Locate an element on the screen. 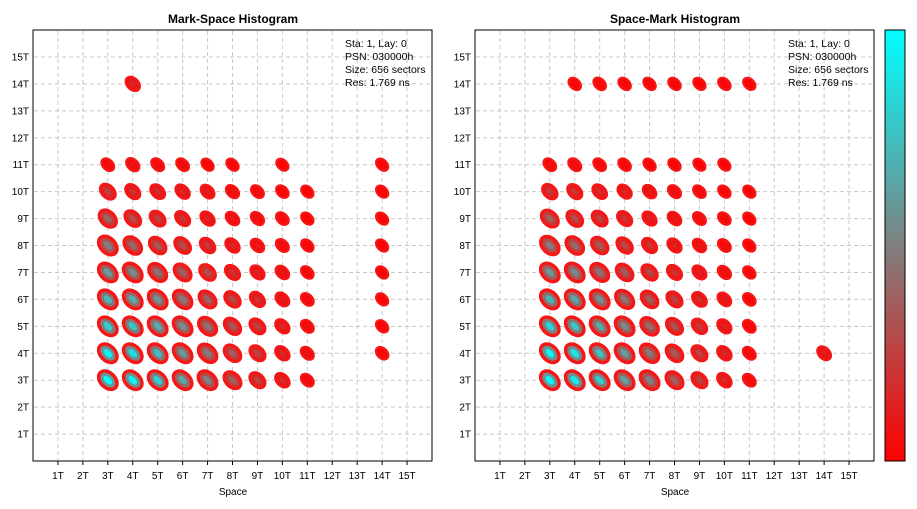 This screenshot has width=917, height=509. mark-space-y-tick-label: 15T is located at coordinates (20, 57).